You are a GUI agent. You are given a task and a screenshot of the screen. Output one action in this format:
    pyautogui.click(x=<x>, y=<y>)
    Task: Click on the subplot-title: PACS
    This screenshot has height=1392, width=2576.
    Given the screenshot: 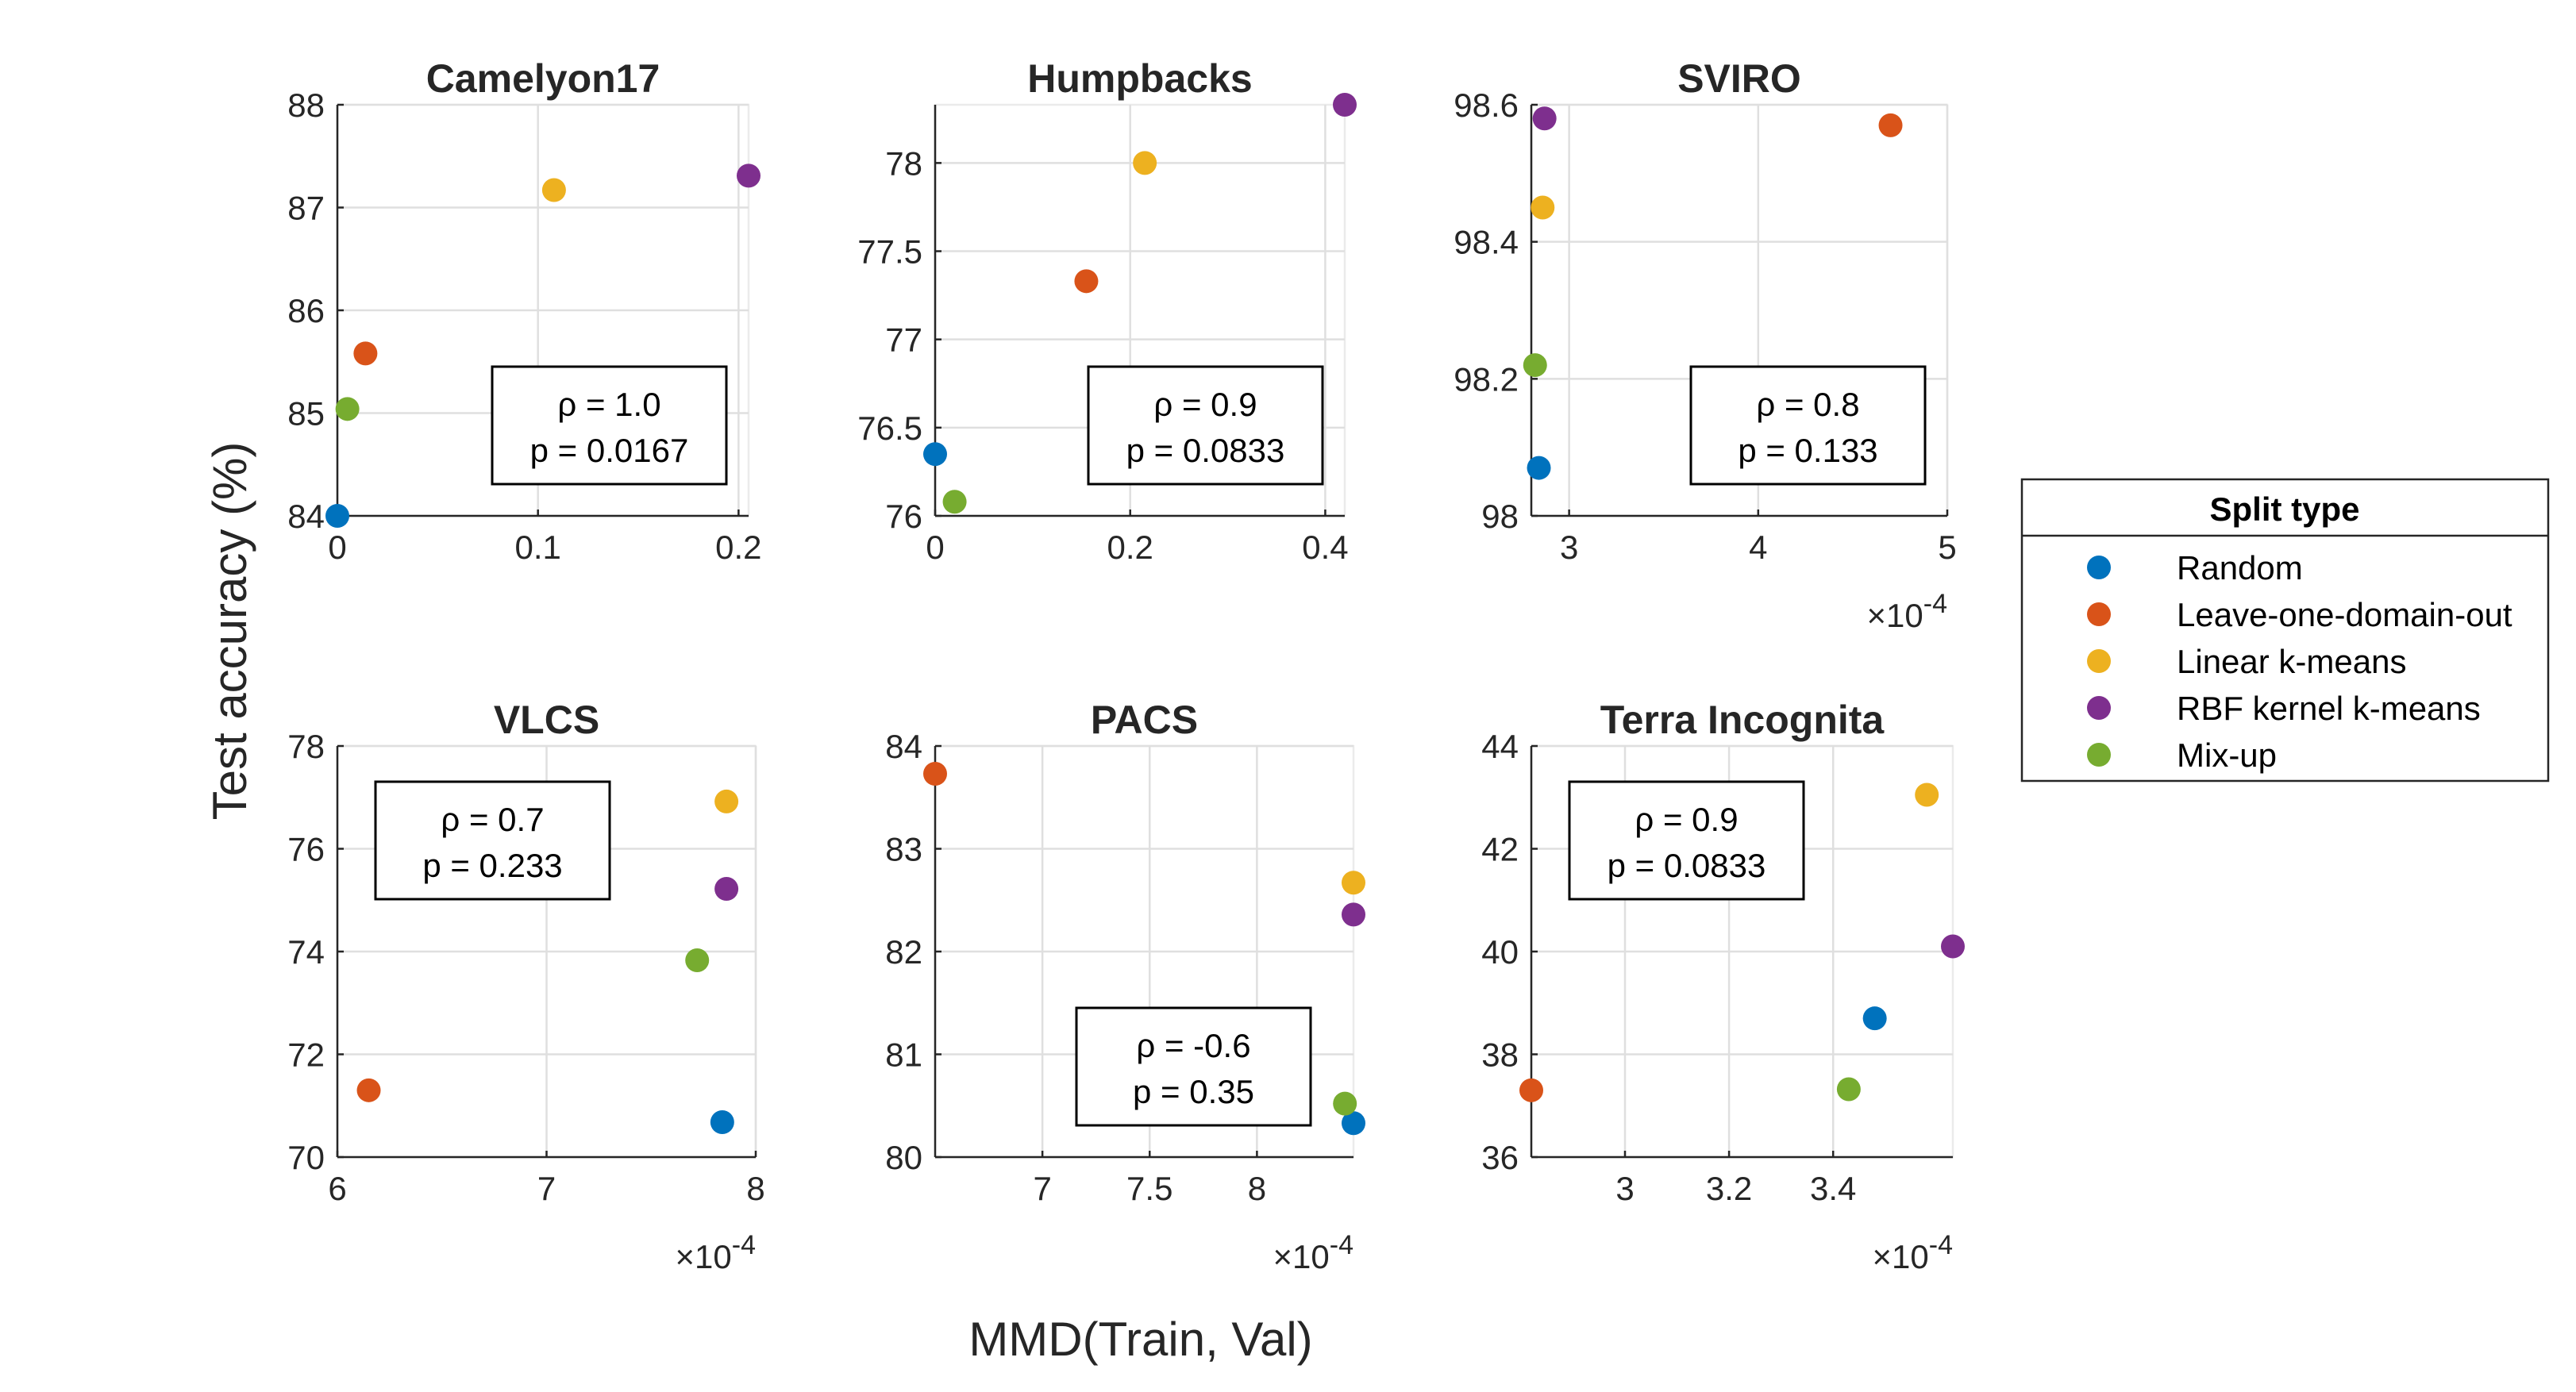 What is the action you would take?
    pyautogui.click(x=1144, y=720)
    